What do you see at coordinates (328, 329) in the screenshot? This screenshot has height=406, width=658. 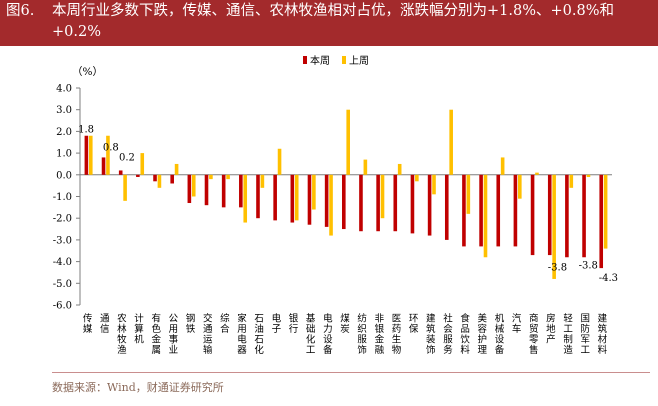 I see `x-tick-label-char: 力` at bounding box center [328, 329].